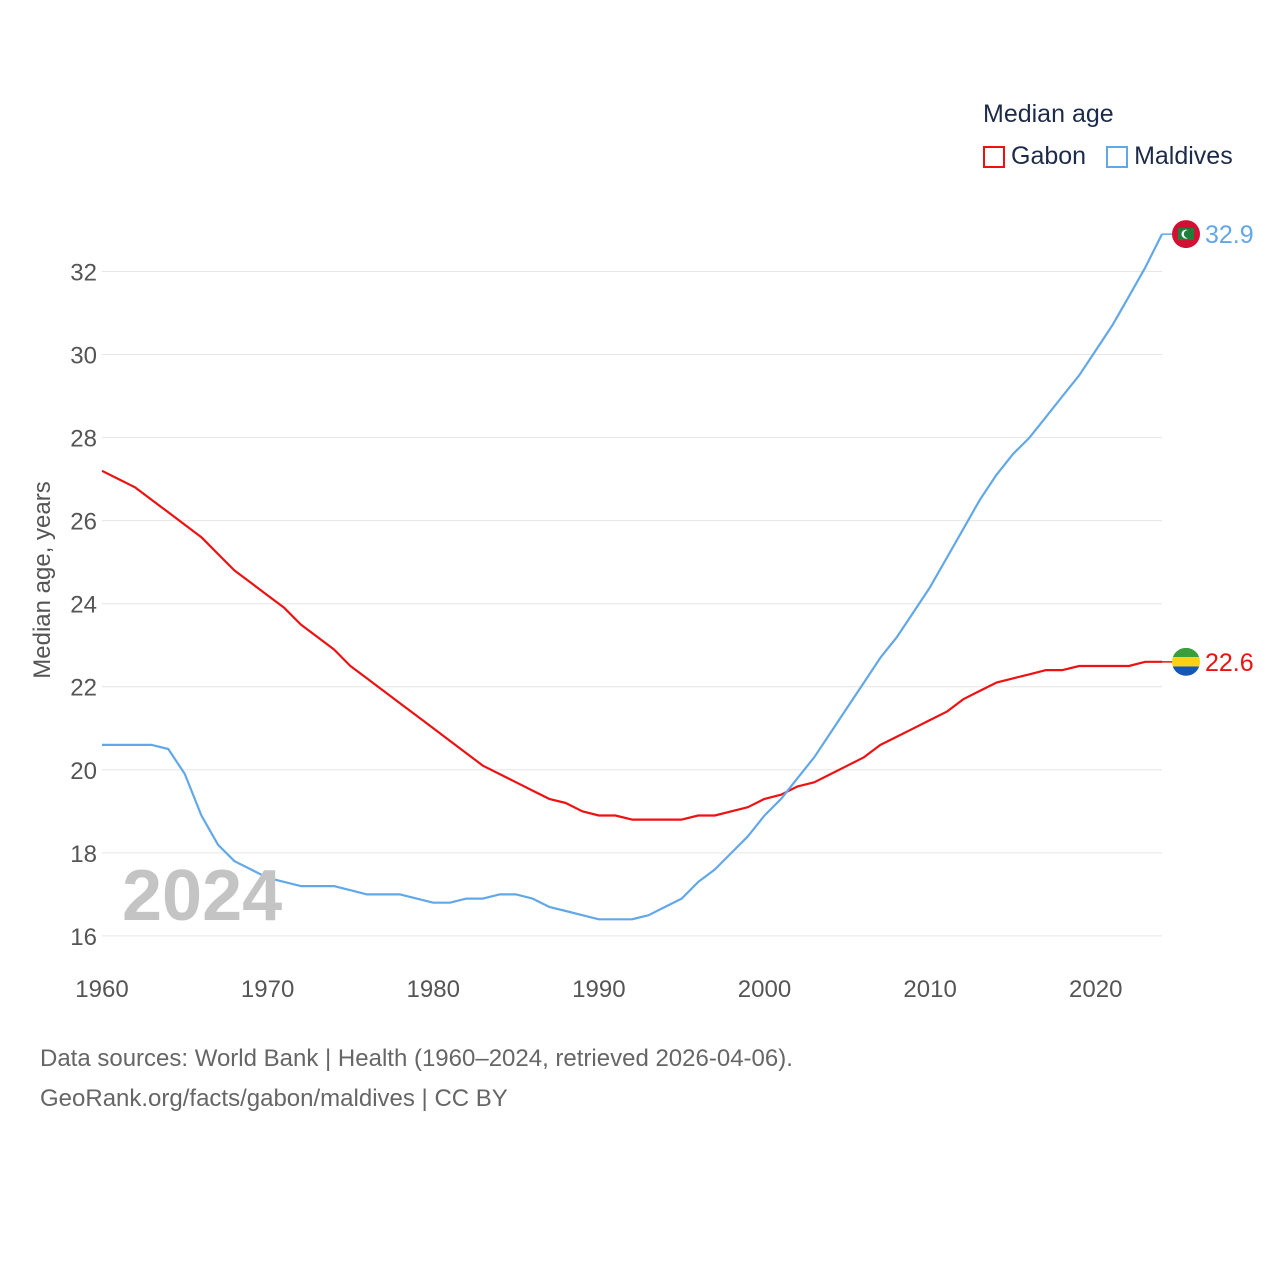  What do you see at coordinates (994, 156) in the screenshot?
I see `legend-swatch-gabon` at bounding box center [994, 156].